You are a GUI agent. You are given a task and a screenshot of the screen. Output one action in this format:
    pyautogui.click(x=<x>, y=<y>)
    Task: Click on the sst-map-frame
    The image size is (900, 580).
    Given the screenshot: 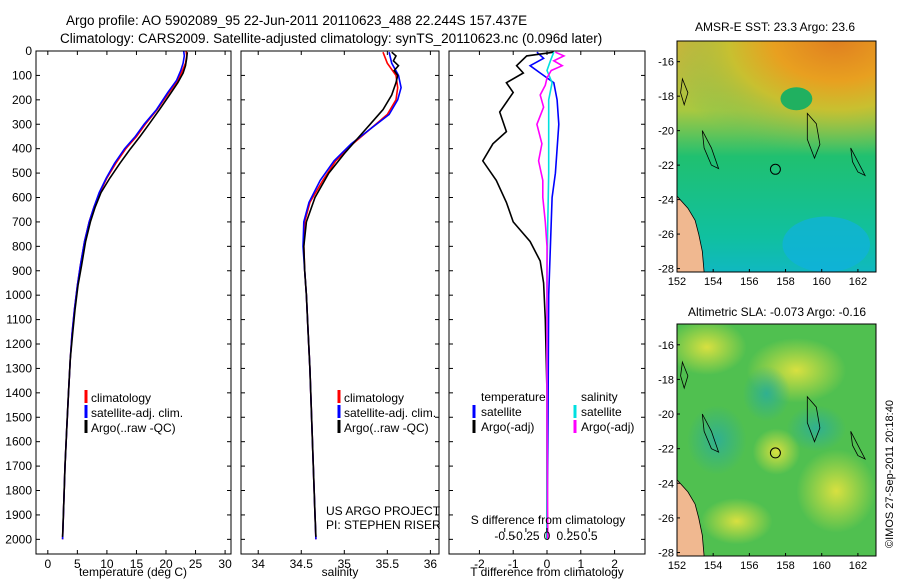 What is the action you would take?
    pyautogui.click(x=776, y=156)
    